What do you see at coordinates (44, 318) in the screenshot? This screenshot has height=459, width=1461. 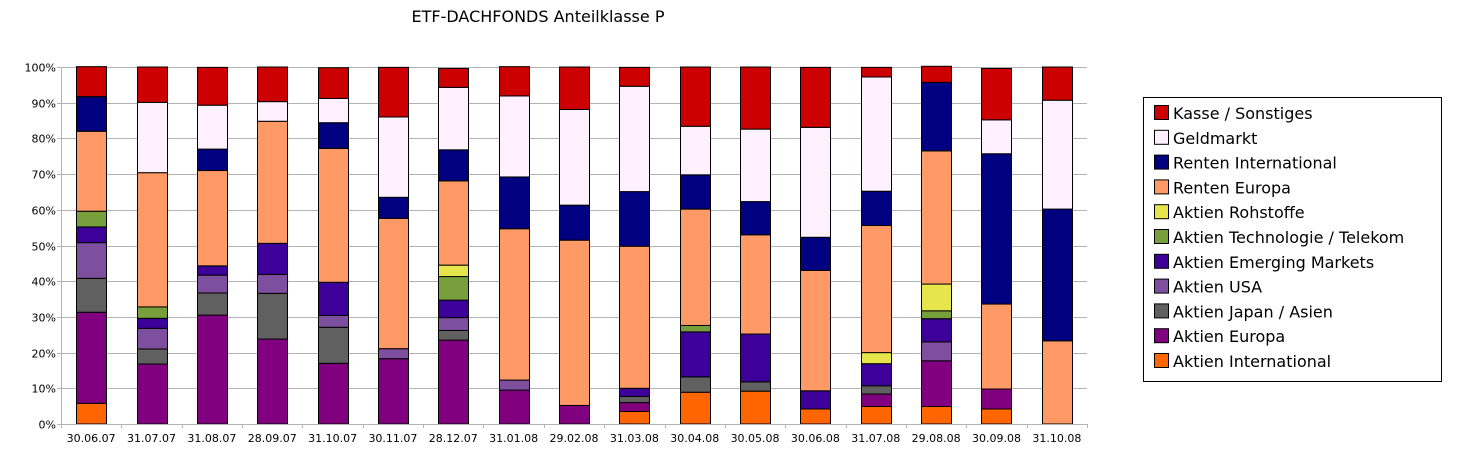 I see `y-tick-label: 30%` at bounding box center [44, 318].